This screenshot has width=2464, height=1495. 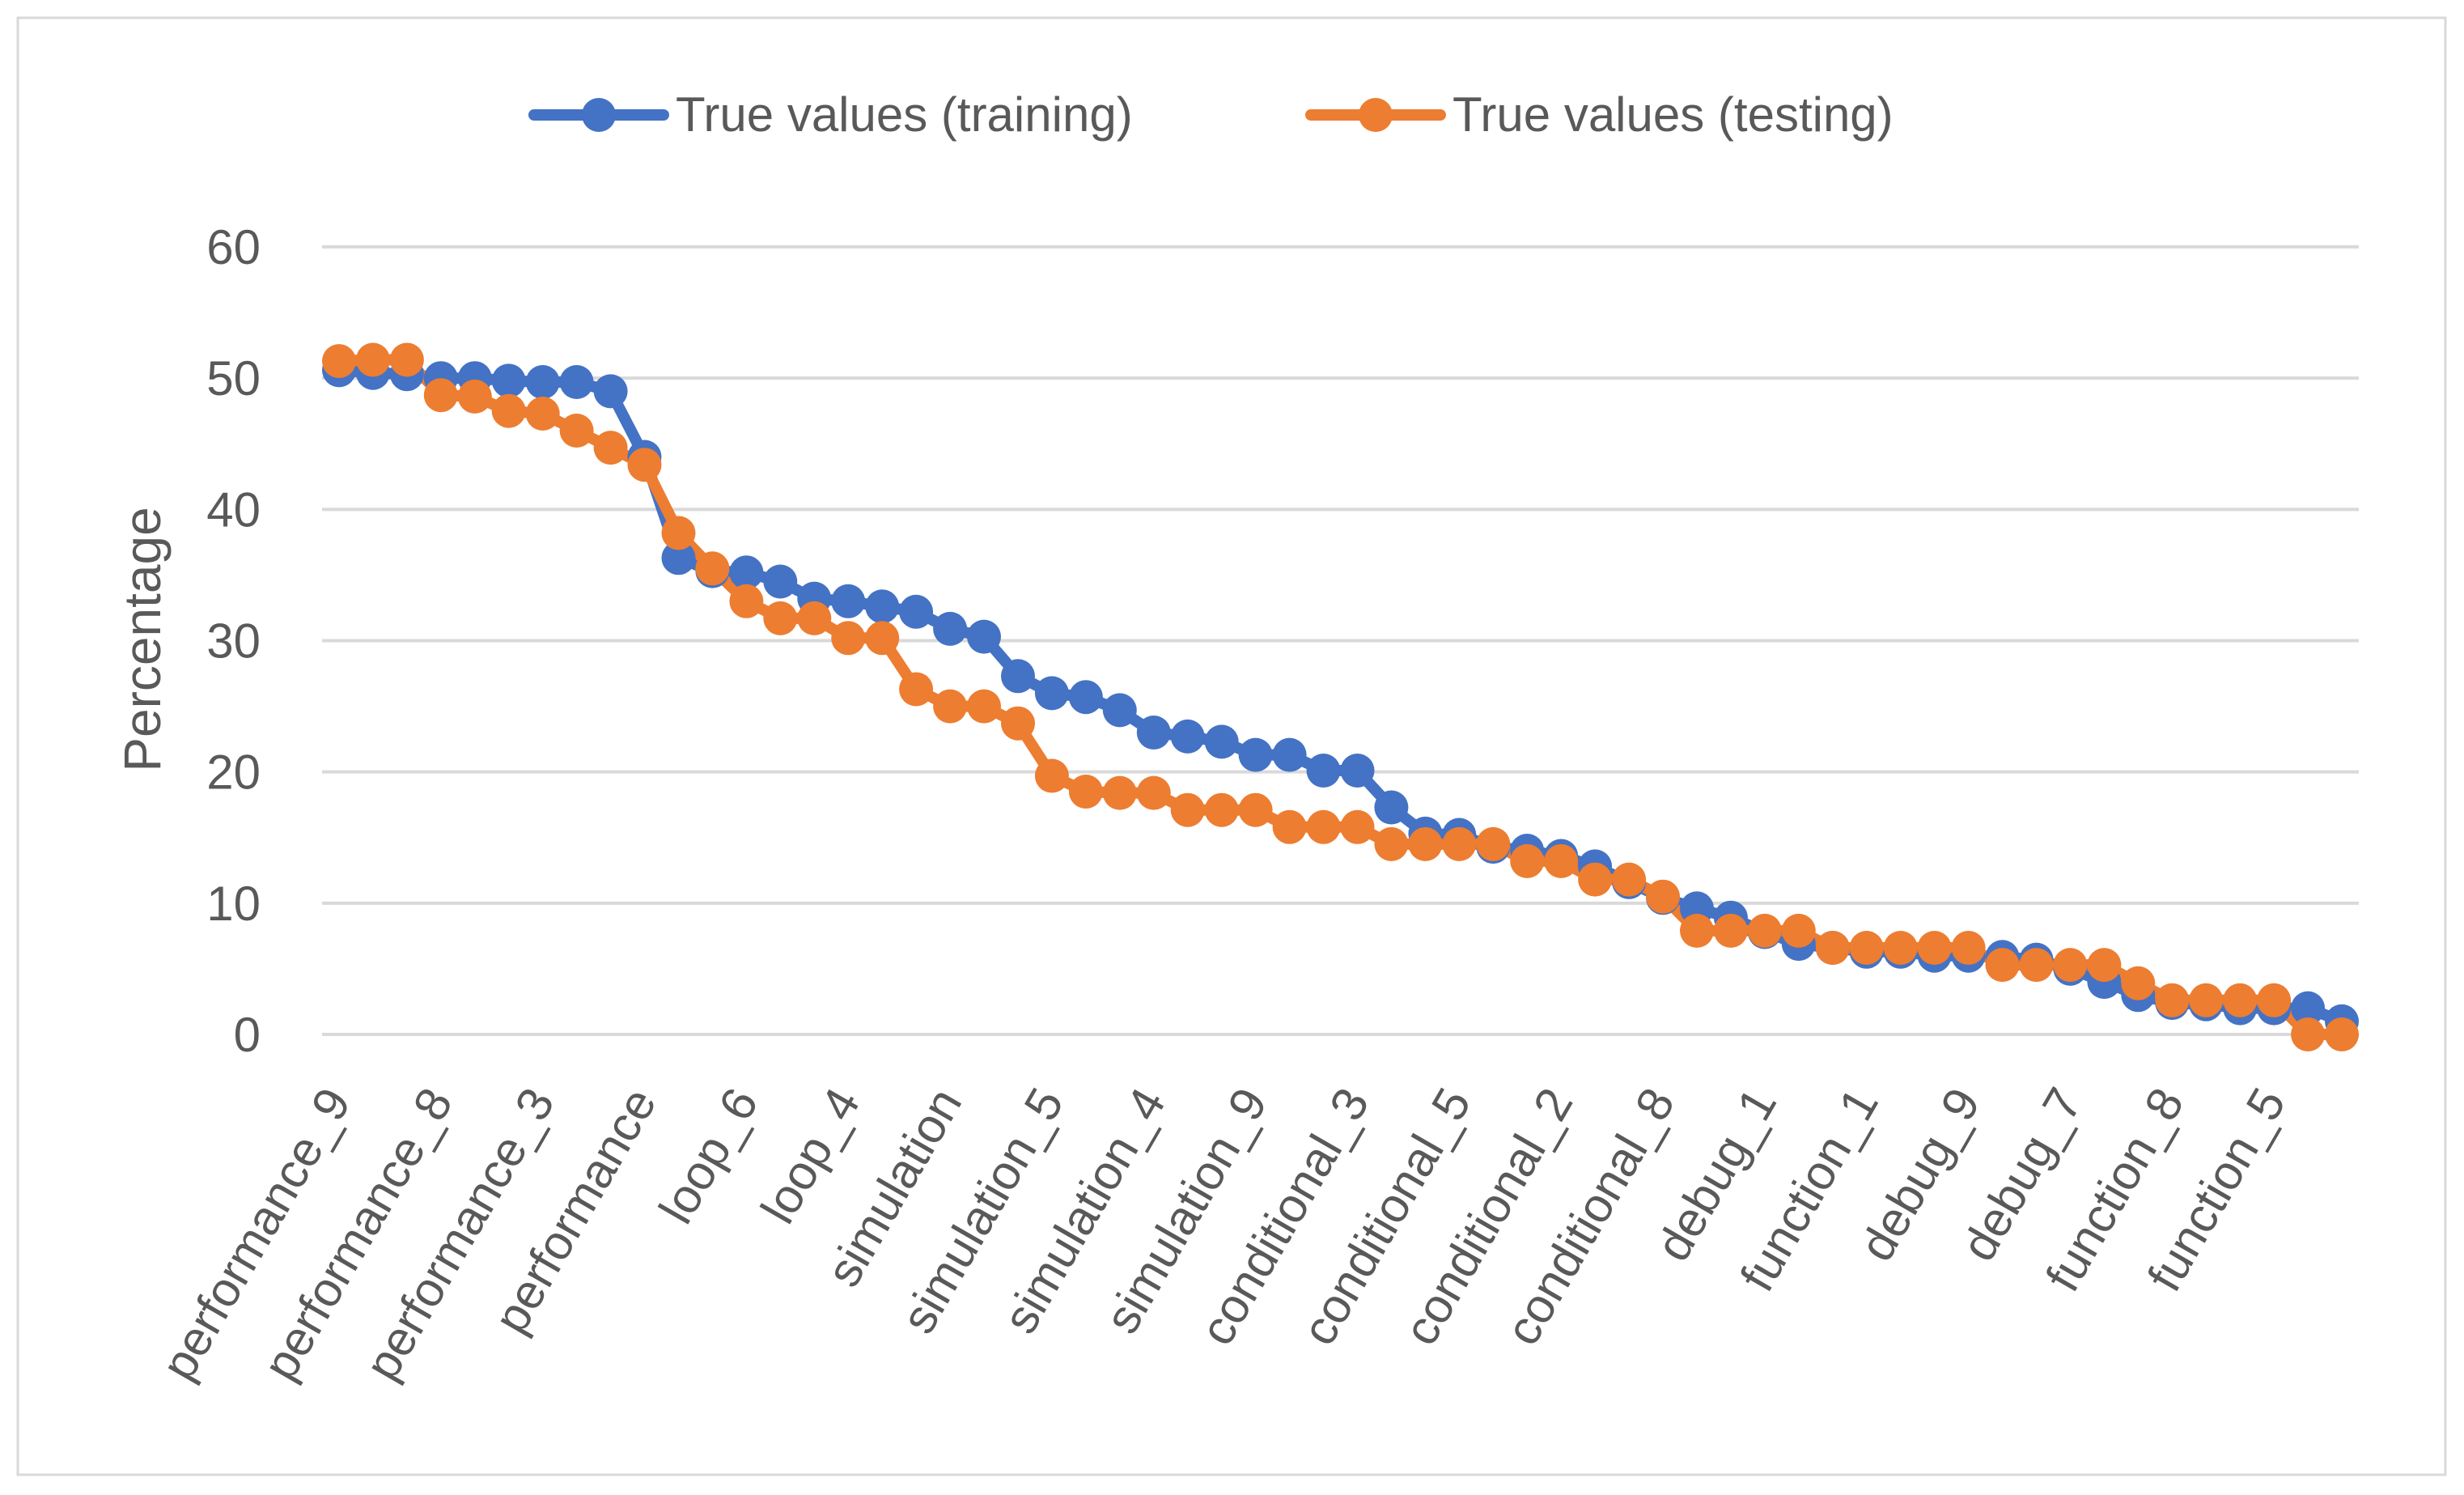 What do you see at coordinates (233, 904) in the screenshot?
I see `y-tick-label-10: 10` at bounding box center [233, 904].